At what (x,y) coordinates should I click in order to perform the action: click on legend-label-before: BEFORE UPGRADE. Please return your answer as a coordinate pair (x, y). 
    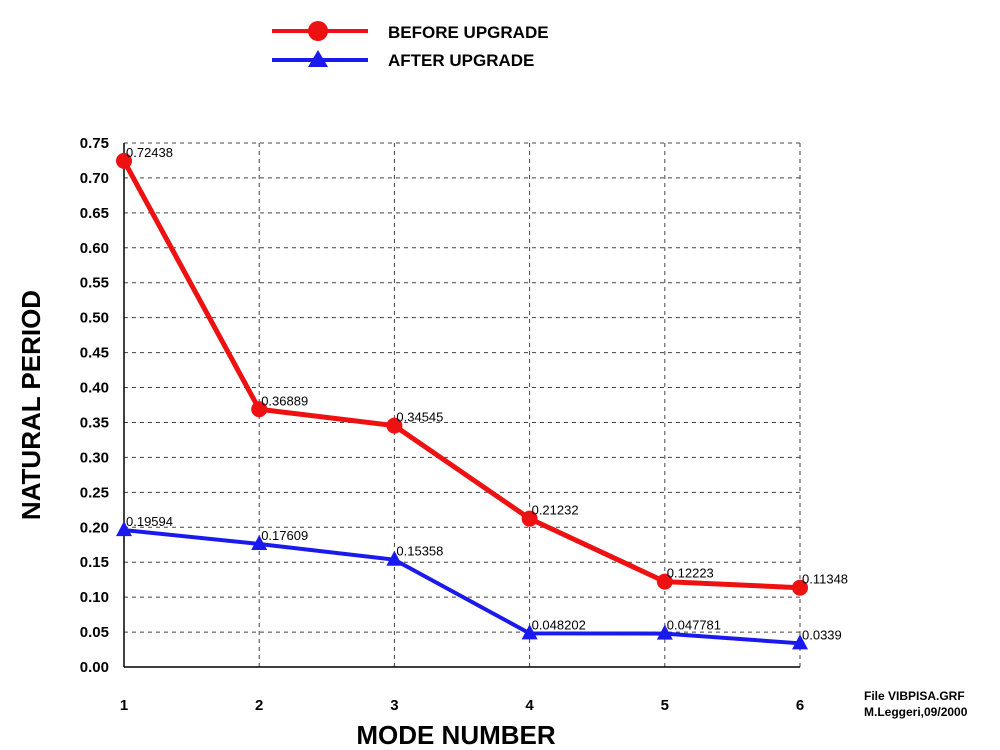
    Looking at the image, I should click on (468, 32).